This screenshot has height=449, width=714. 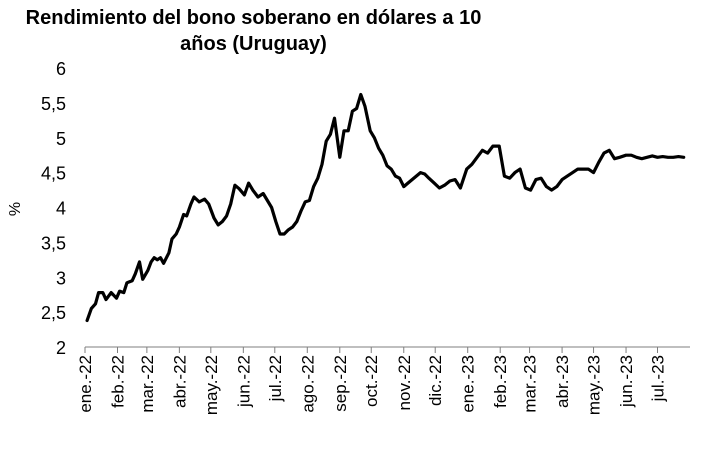 I want to click on x-tick-label: jun.-22, so click(x=243, y=381).